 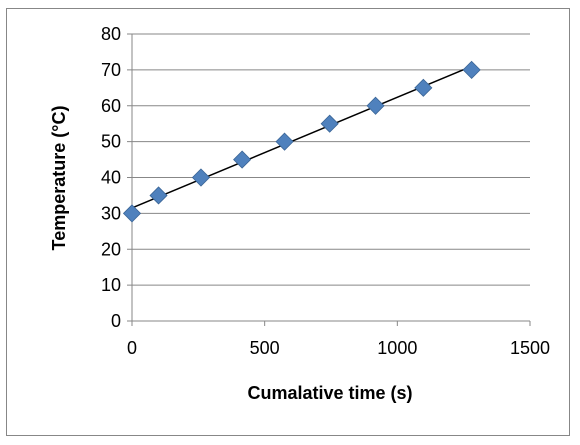 What do you see at coordinates (111, 178) in the screenshot?
I see `y-tick-label-40: 40` at bounding box center [111, 178].